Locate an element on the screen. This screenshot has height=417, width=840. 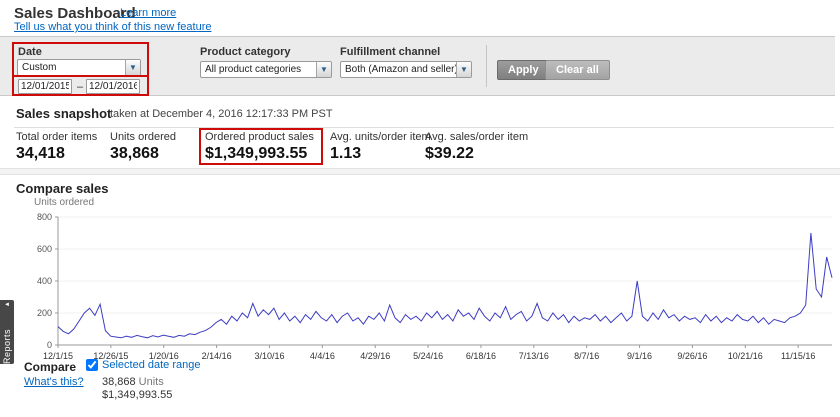
svg-text: 9/26/16 is located at coordinates (692, 356).